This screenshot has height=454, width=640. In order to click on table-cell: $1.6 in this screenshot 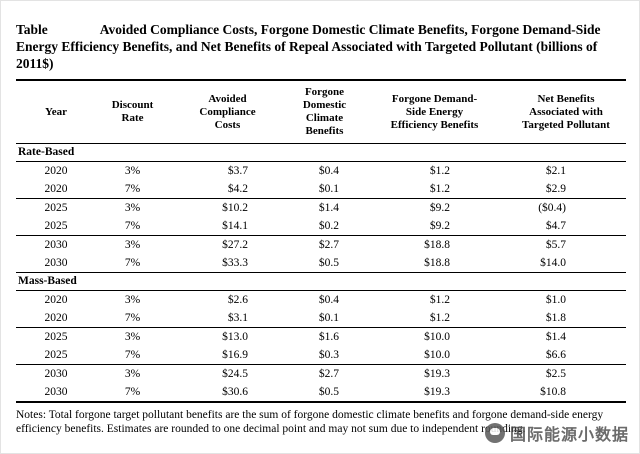, I will do `click(328, 336)`.